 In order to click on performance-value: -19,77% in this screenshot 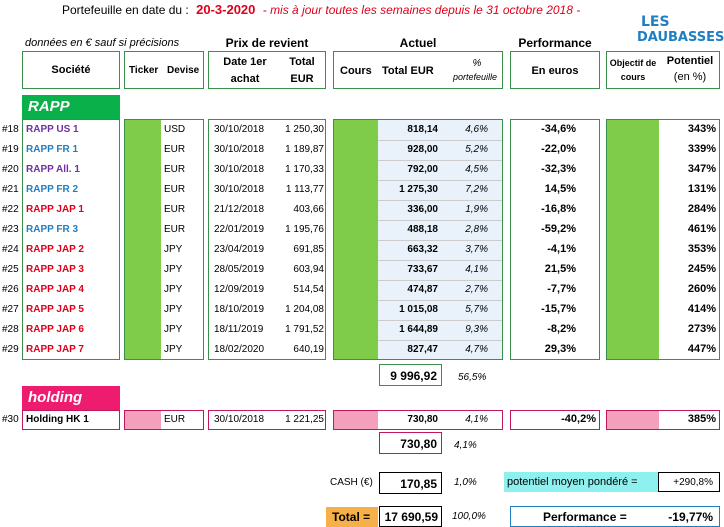, I will do `click(690, 517)`.